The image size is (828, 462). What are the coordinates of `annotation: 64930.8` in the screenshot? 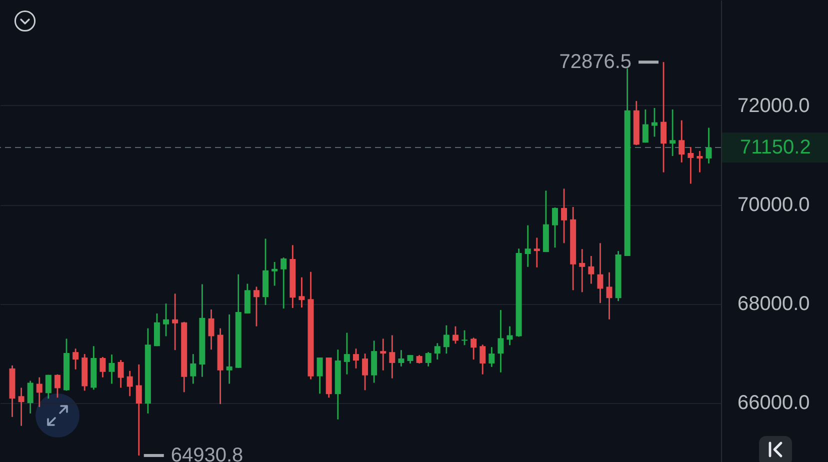 It's located at (207, 453).